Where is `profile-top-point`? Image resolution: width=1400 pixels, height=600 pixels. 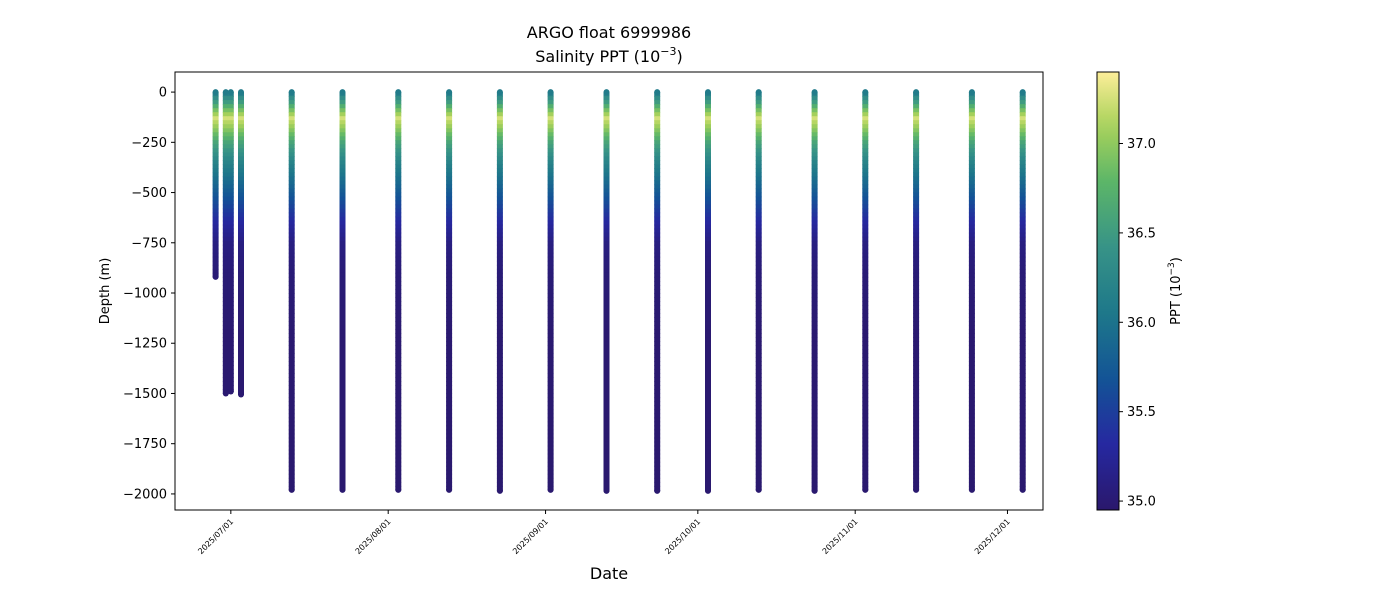 profile-top-point is located at coordinates (225, 92).